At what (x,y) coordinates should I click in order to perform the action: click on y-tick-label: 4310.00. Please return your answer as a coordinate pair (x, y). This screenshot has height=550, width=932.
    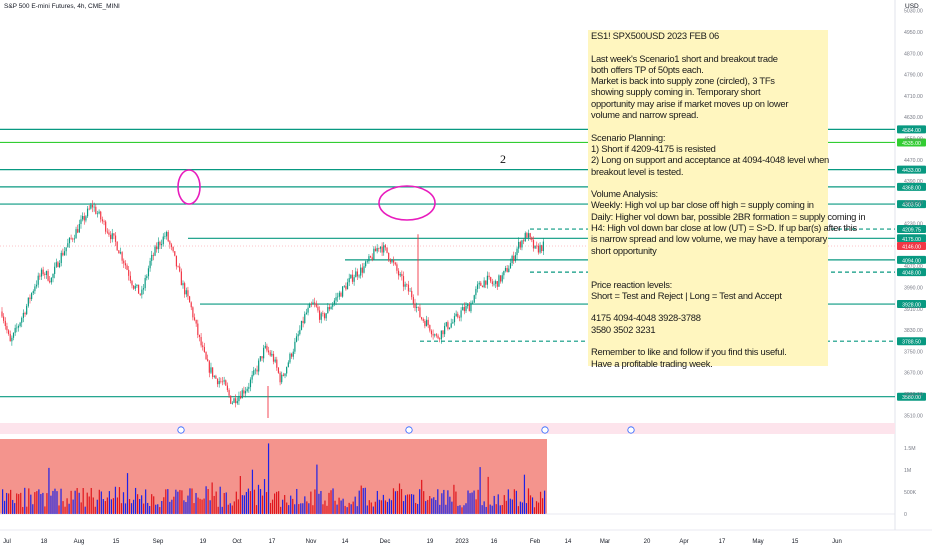
    Looking at the image, I should click on (913, 203).